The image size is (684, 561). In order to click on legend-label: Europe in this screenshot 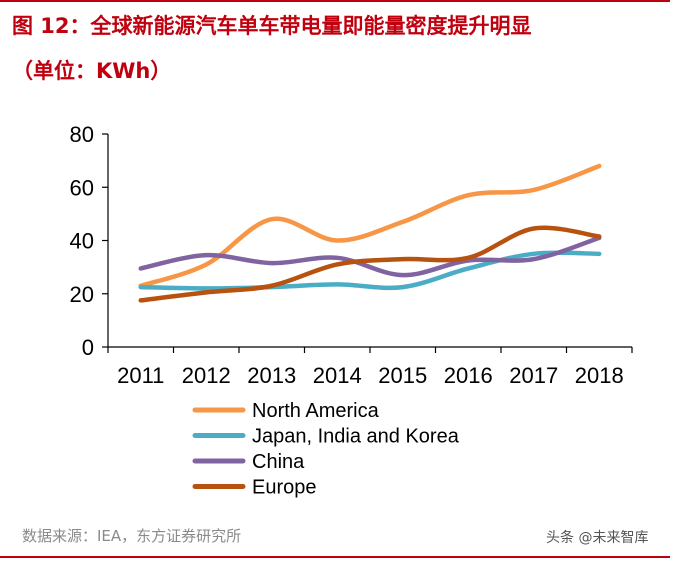, I will do `click(284, 488)`.